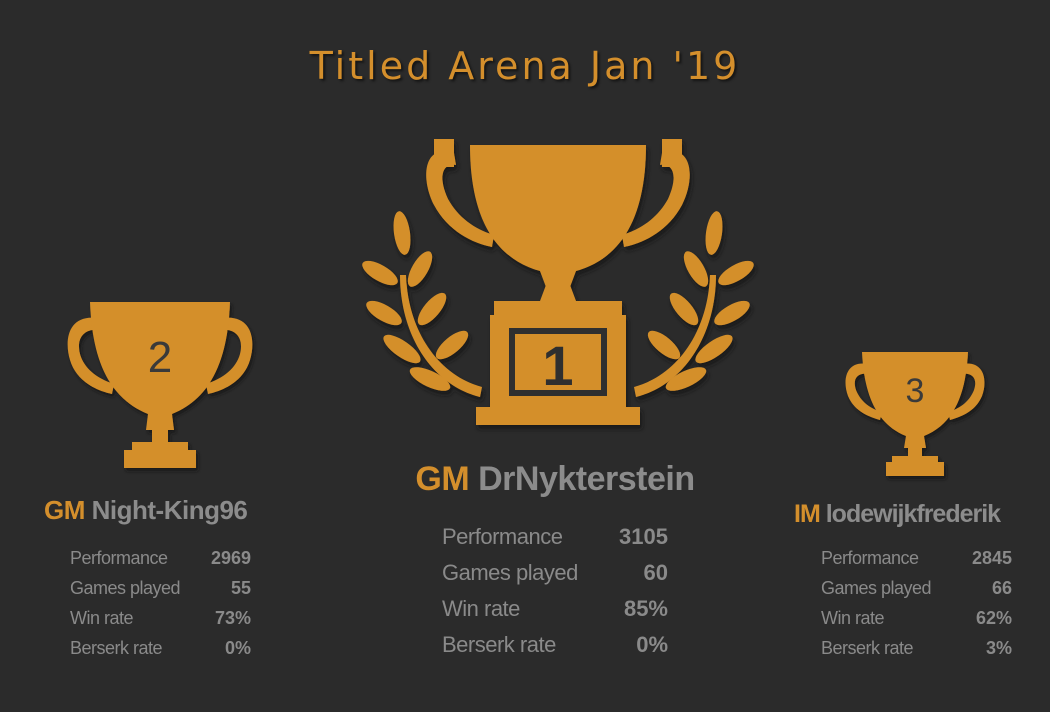  What do you see at coordinates (916, 653) in the screenshot?
I see `stat-row-berserk-rate: Berserk rate 3%` at bounding box center [916, 653].